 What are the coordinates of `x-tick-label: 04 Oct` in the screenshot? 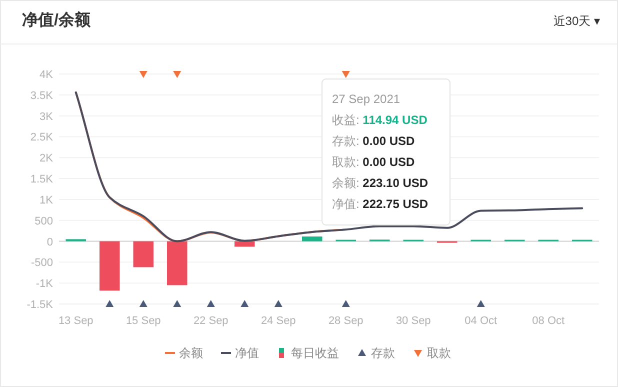 It's located at (481, 321).